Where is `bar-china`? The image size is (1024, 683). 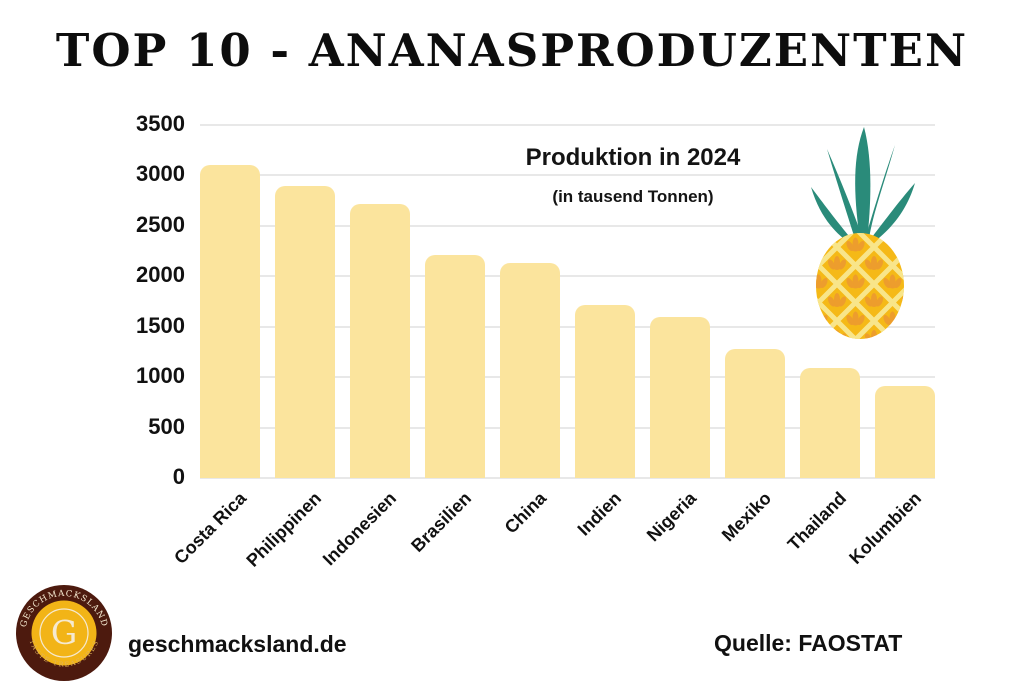
bar-china is located at coordinates (530, 370).